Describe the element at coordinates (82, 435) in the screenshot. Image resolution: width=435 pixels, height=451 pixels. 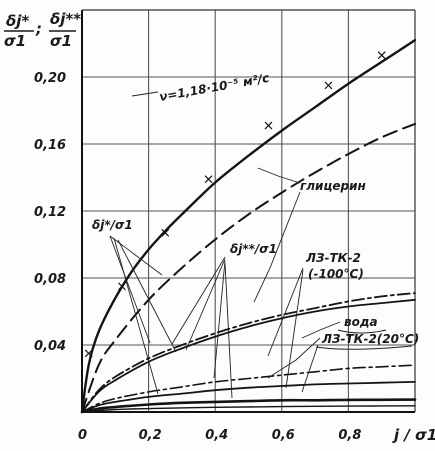
I see `x-tick-label: 0` at that location.